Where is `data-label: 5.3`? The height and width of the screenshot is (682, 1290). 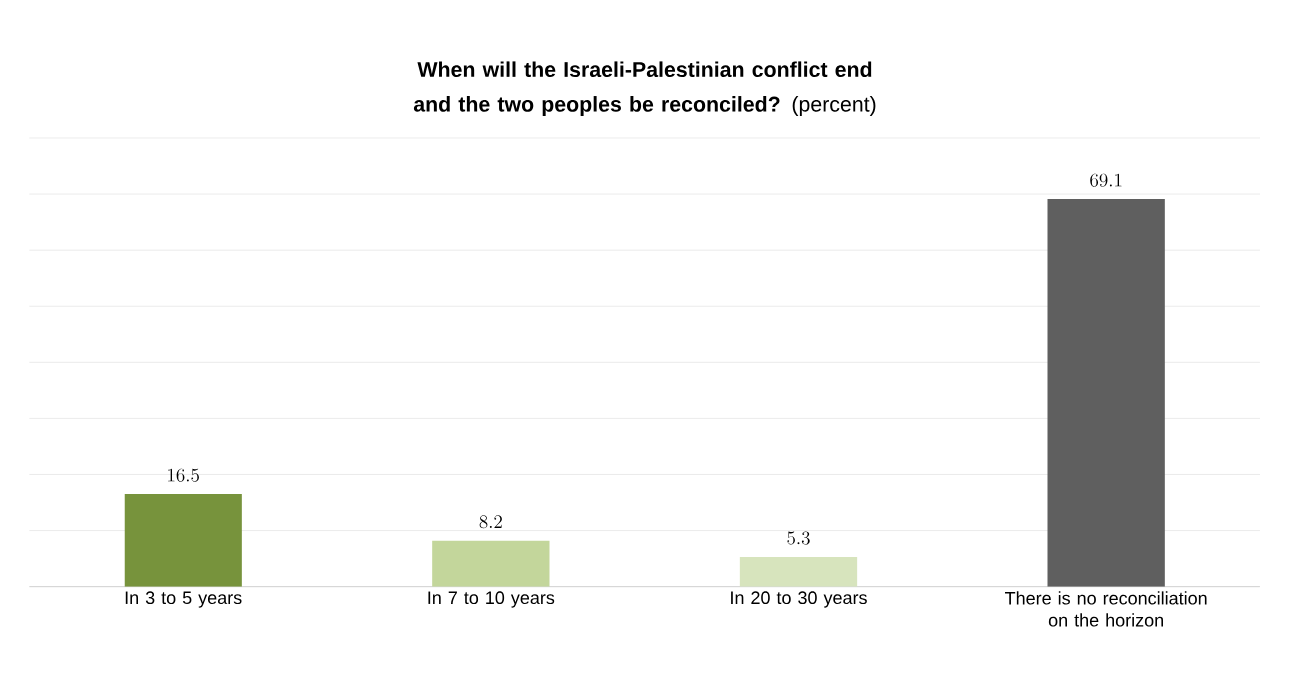
data-label: 5.3 is located at coordinates (798, 538).